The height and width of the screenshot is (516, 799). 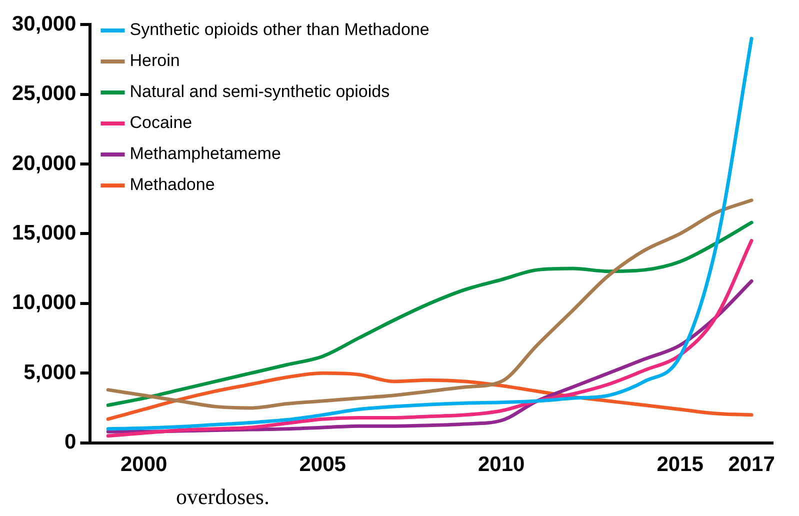 I want to click on legend-label: Heroin, so click(x=155, y=60).